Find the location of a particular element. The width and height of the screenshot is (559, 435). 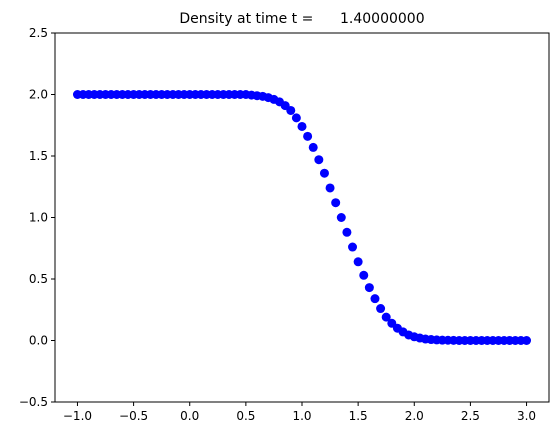

y-tick-label: 0.0 is located at coordinates (38, 341).